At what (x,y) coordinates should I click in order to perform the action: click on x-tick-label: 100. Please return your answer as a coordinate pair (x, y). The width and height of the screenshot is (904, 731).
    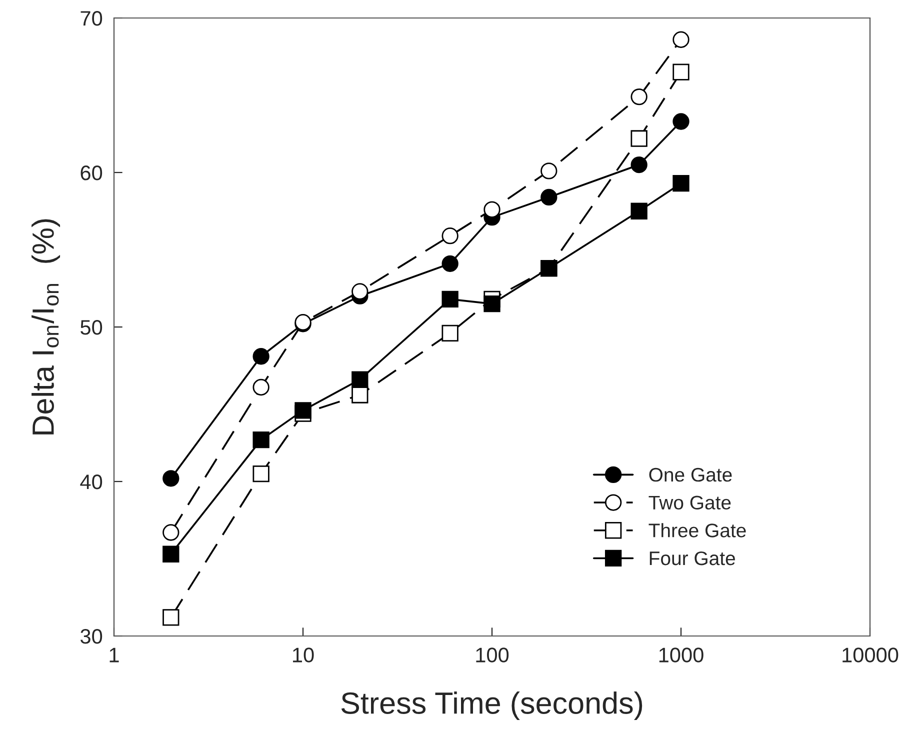
    Looking at the image, I should click on (492, 655).